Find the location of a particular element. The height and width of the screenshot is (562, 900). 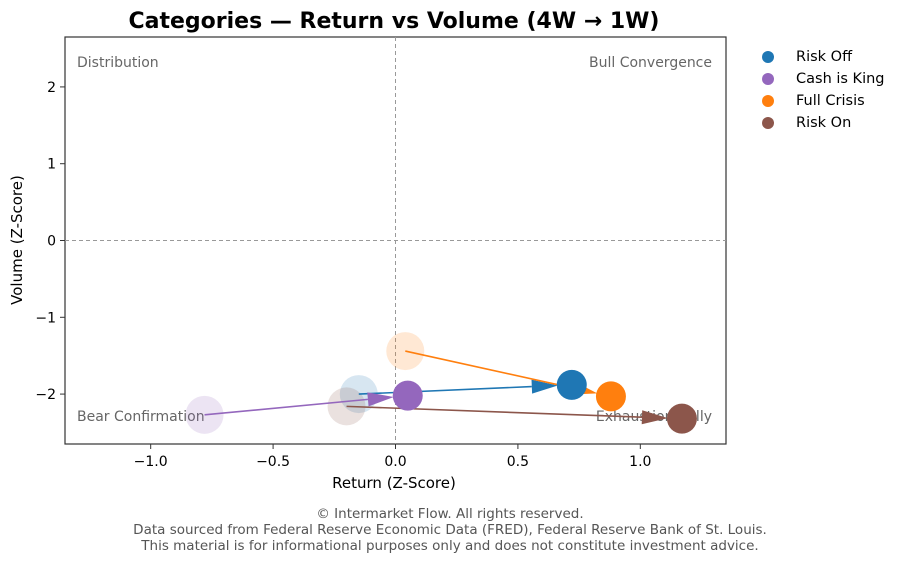

y-tick-label: 2 is located at coordinates (51, 88).